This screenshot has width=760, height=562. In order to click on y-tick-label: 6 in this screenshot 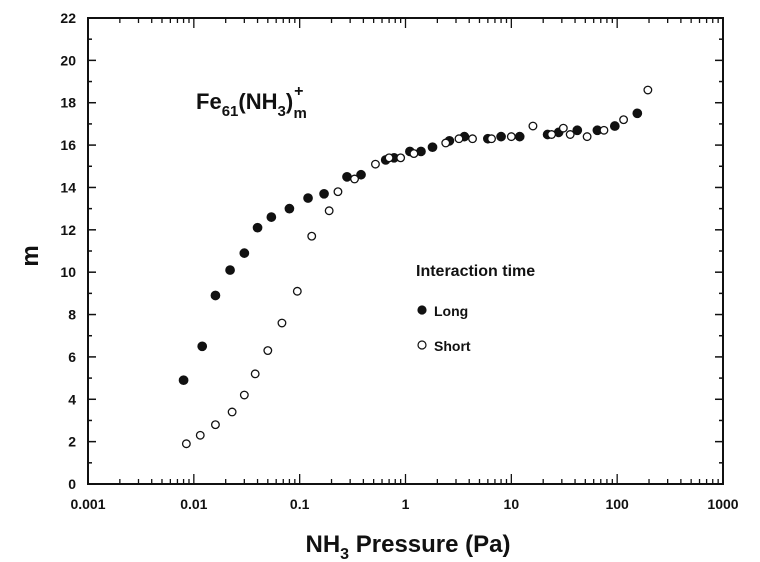, I will do `click(72, 357)`.